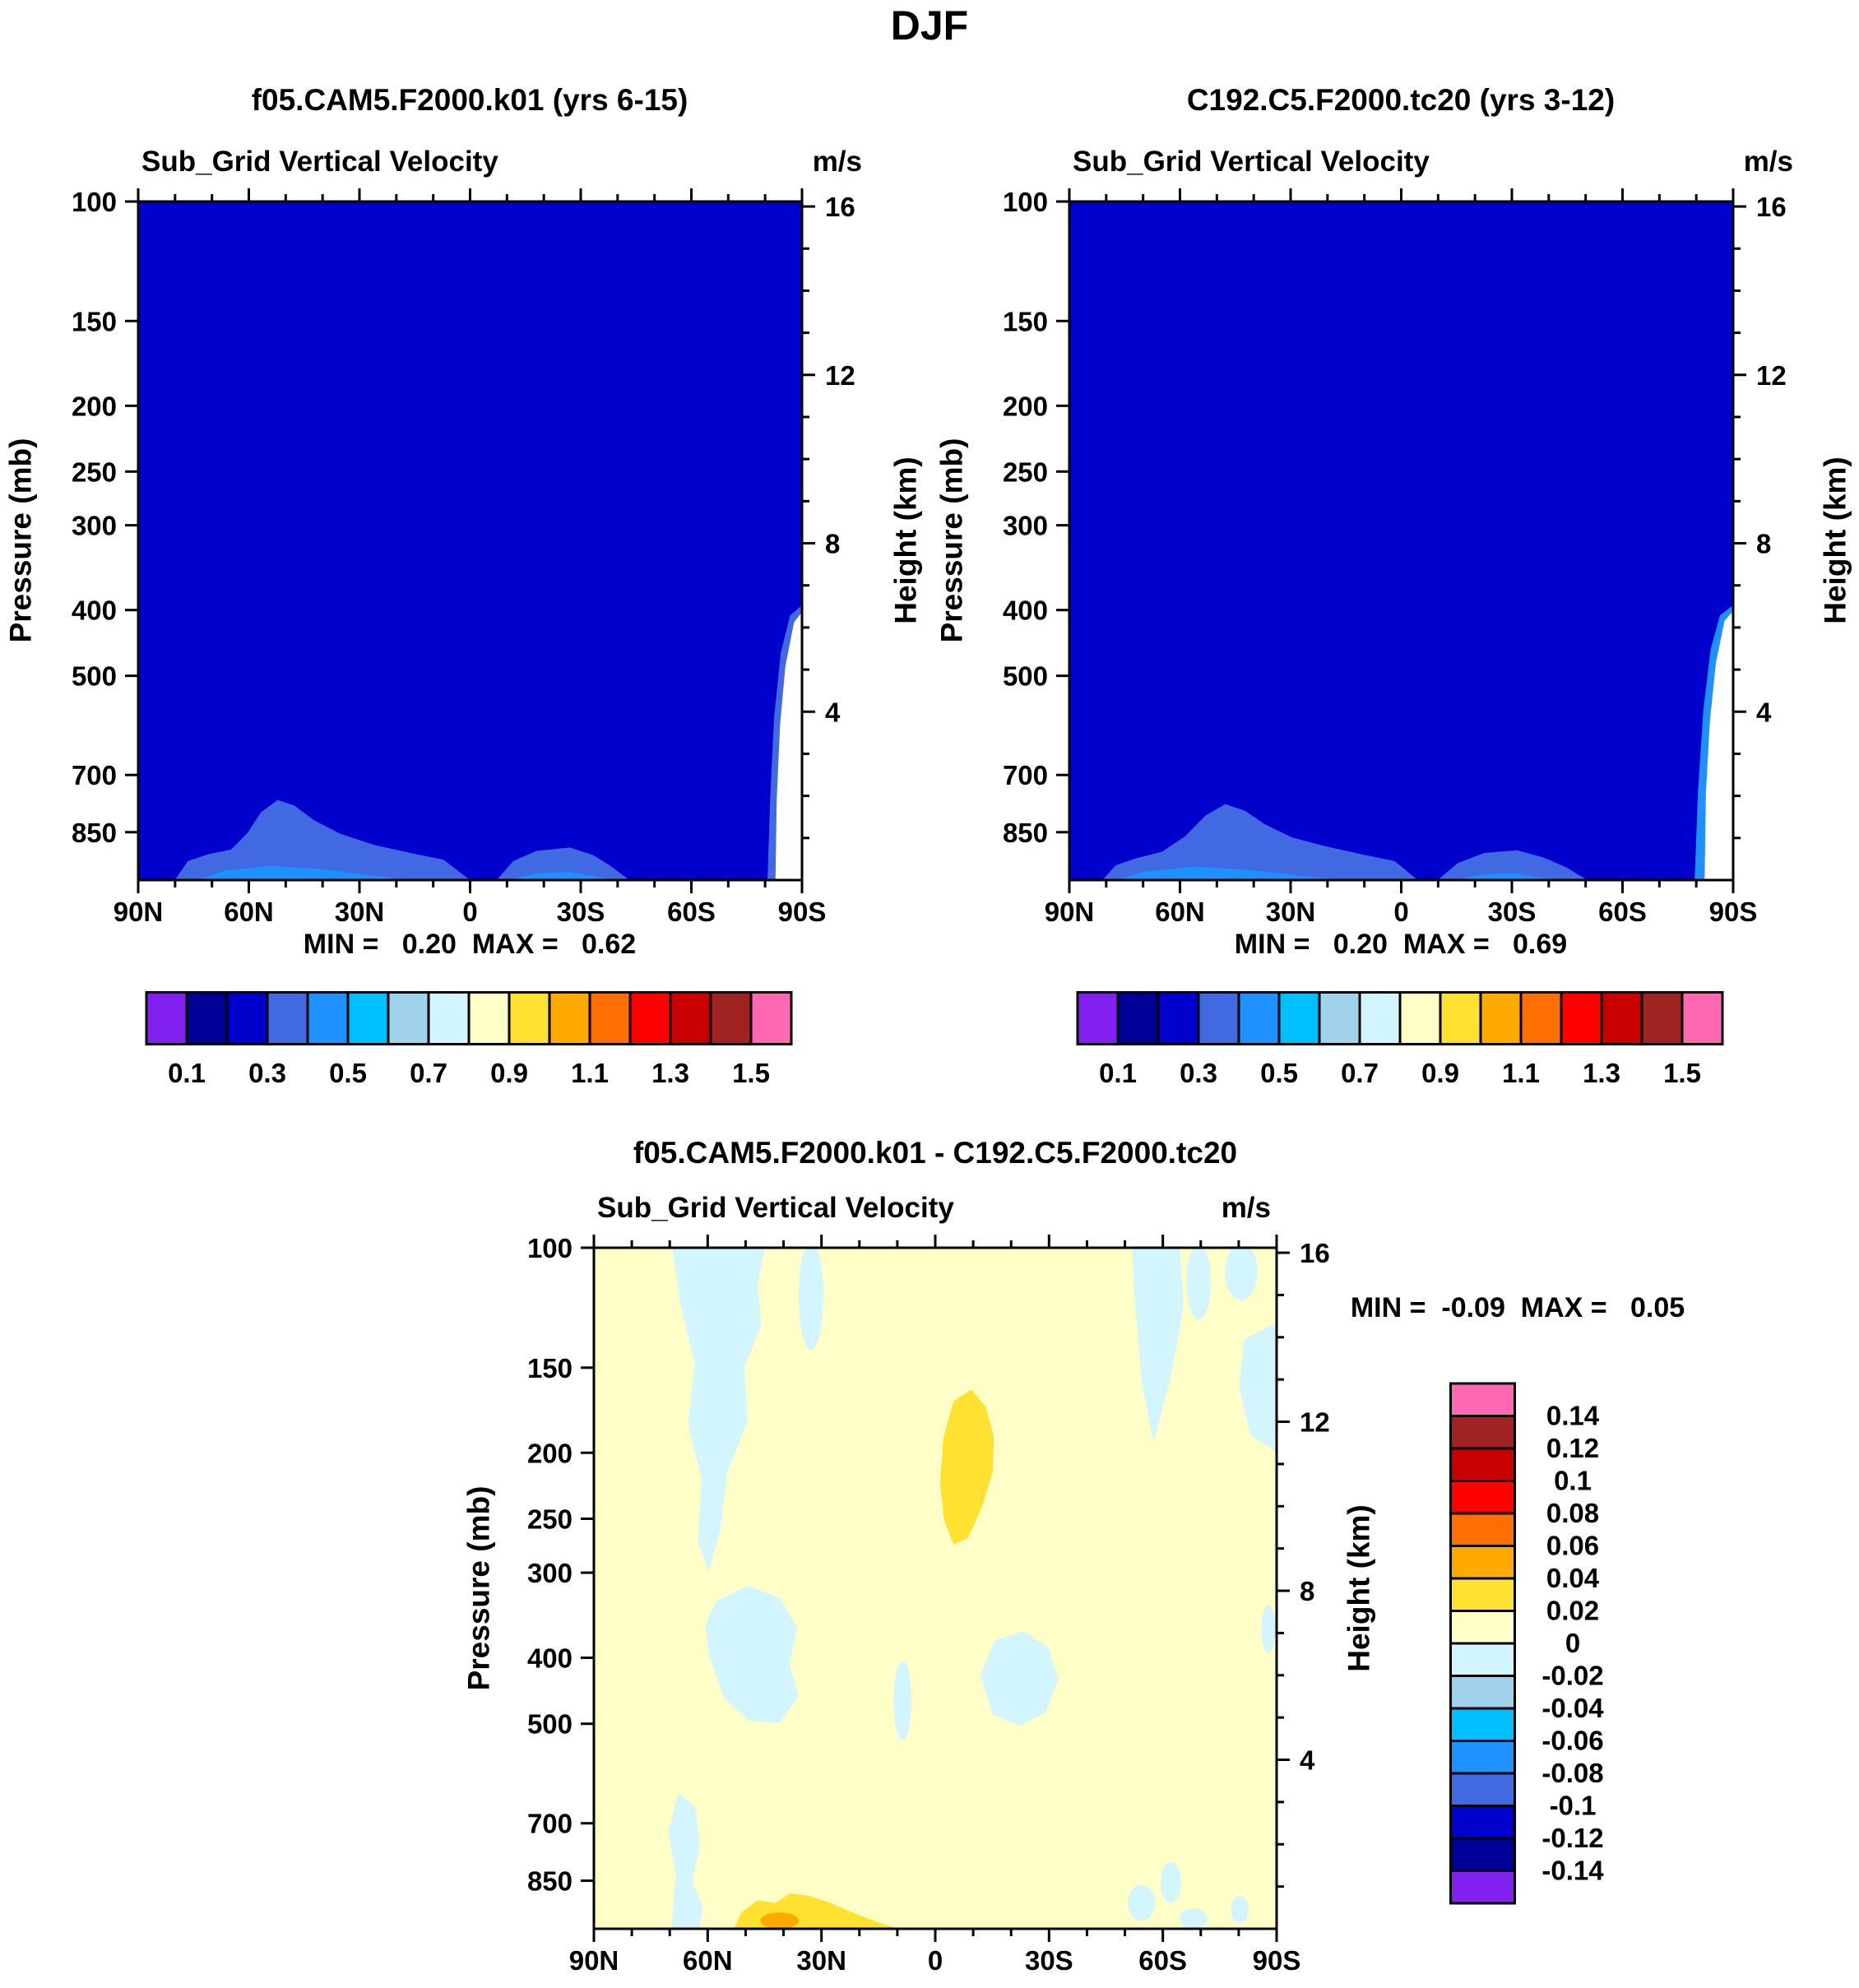 The width and height of the screenshot is (1859, 1988). I want to click on panel-2-features, so click(972, 1589).